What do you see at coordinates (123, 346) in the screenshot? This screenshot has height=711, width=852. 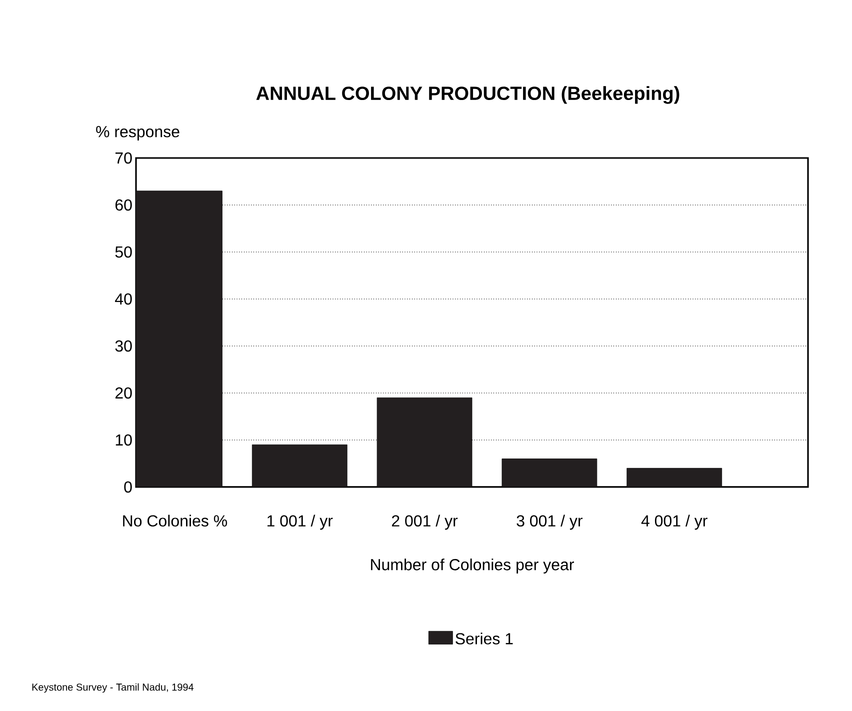 I see `y-tick-label: 30` at bounding box center [123, 346].